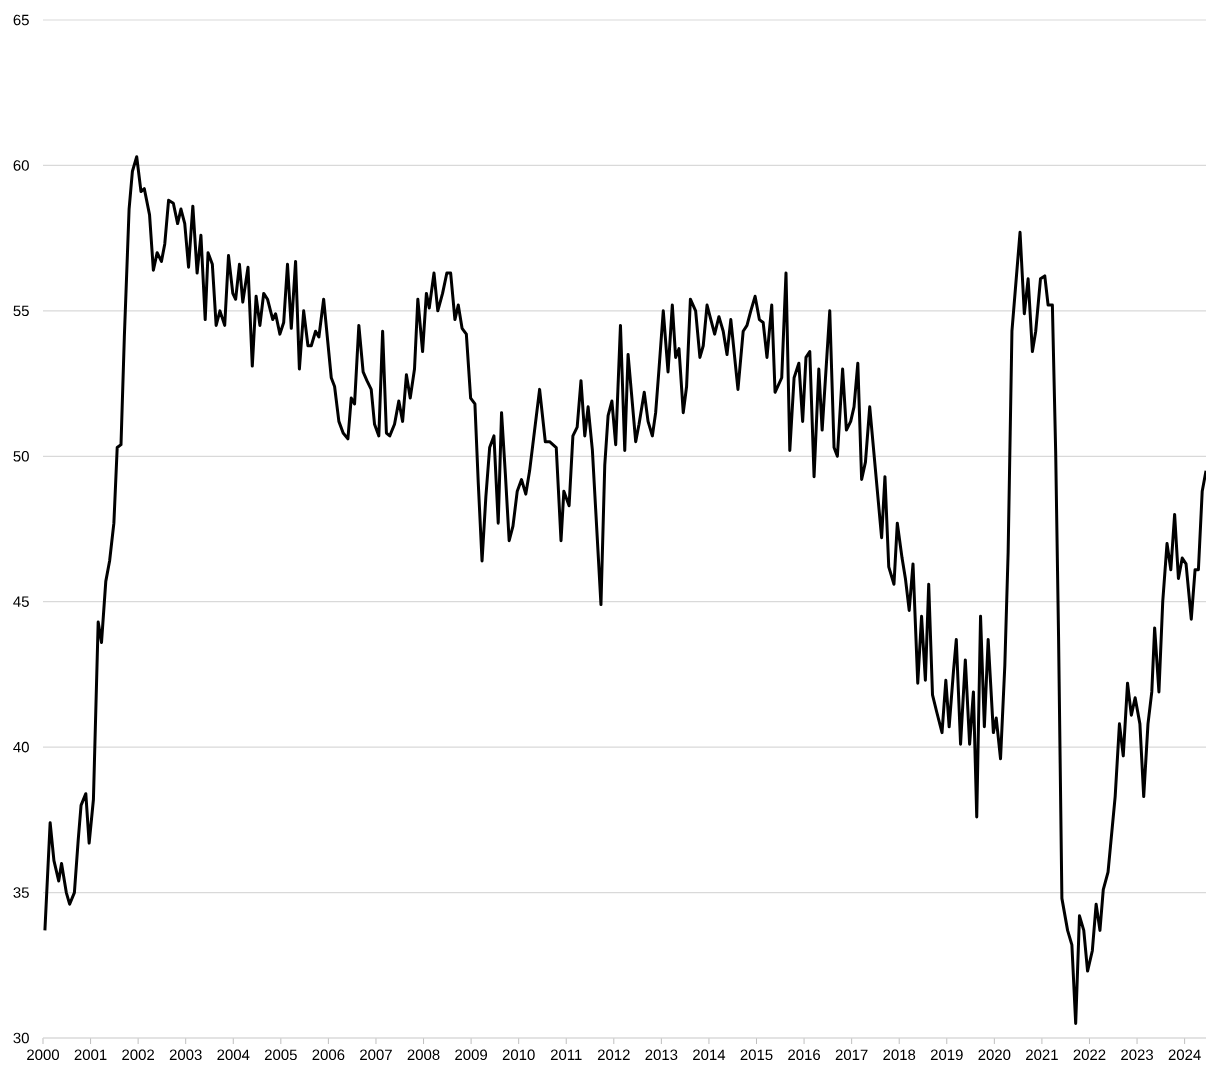 Image resolution: width=1206 pixels, height=1086 pixels. Describe the element at coordinates (376, 1055) in the screenshot. I see `x-tick-label: 2007` at that location.